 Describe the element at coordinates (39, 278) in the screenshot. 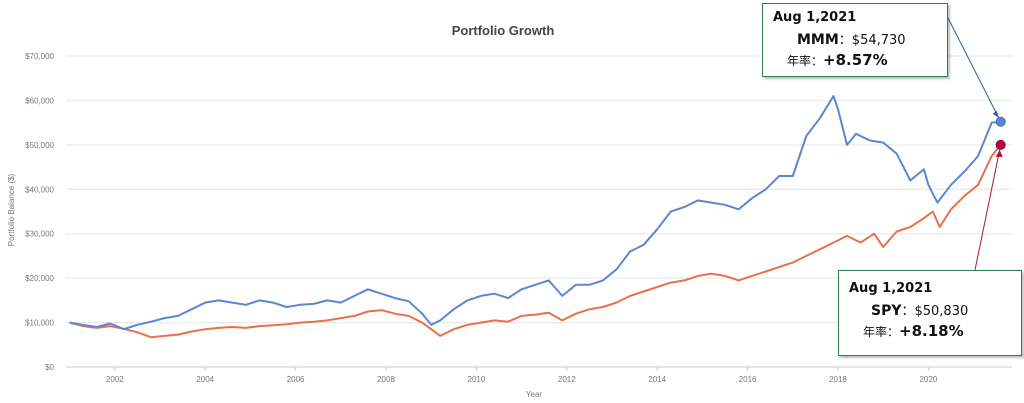

I see `y-tick-label: $20,000` at that location.